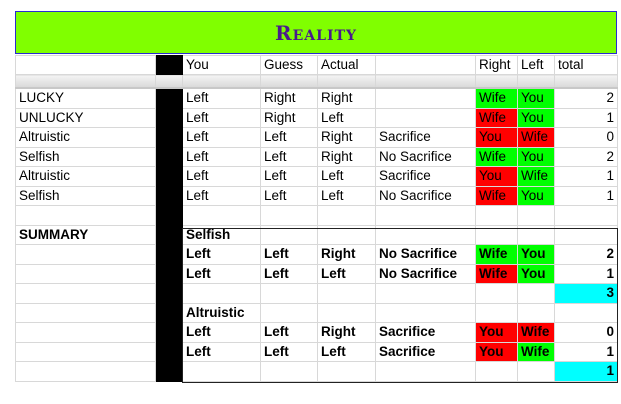 Image resolution: width=621 pixels, height=404 pixels. Describe the element at coordinates (586, 332) in the screenshot. I see `total-cell: 0` at that location.